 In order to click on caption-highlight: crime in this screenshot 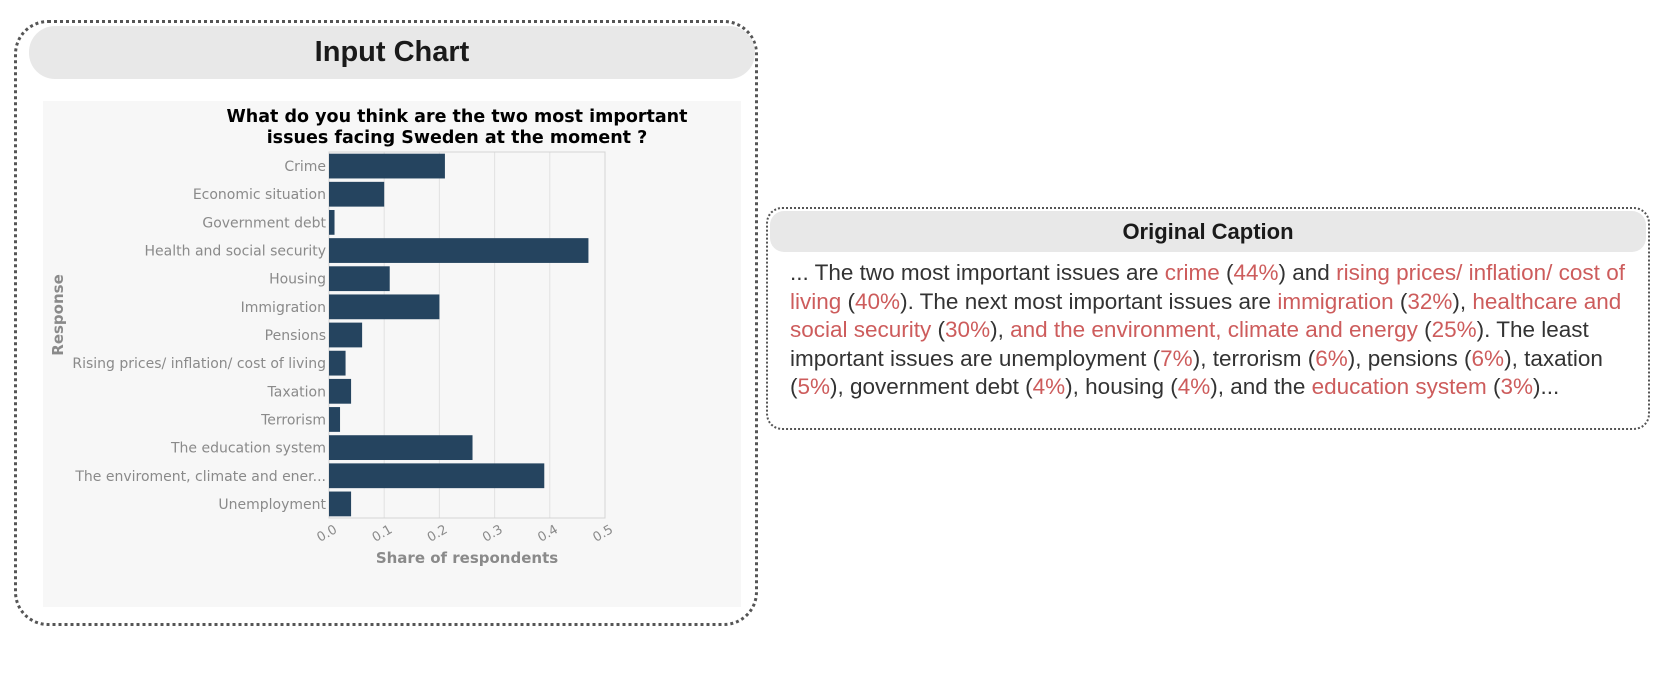, I will do `click(1192, 272)`.